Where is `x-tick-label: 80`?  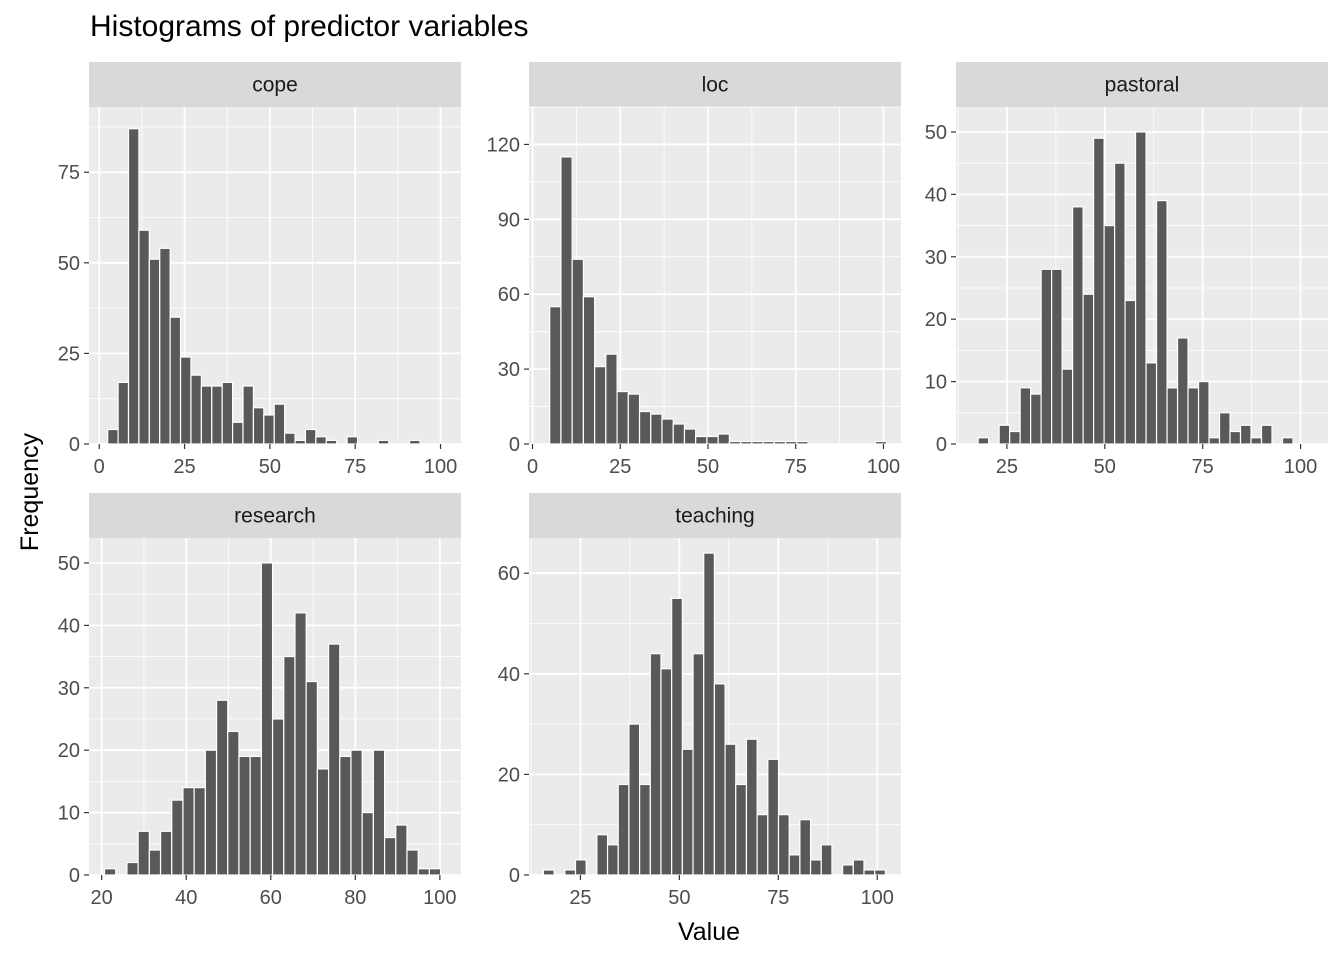 x-tick-label: 80 is located at coordinates (355, 898).